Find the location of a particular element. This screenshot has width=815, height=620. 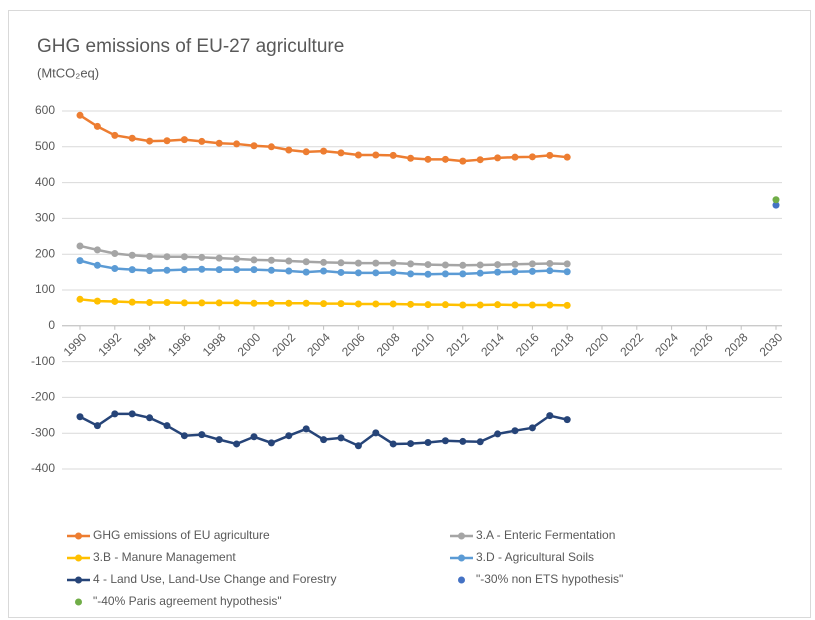

chart-subtitle: (MtCO₂eq) is located at coordinates (68, 72).